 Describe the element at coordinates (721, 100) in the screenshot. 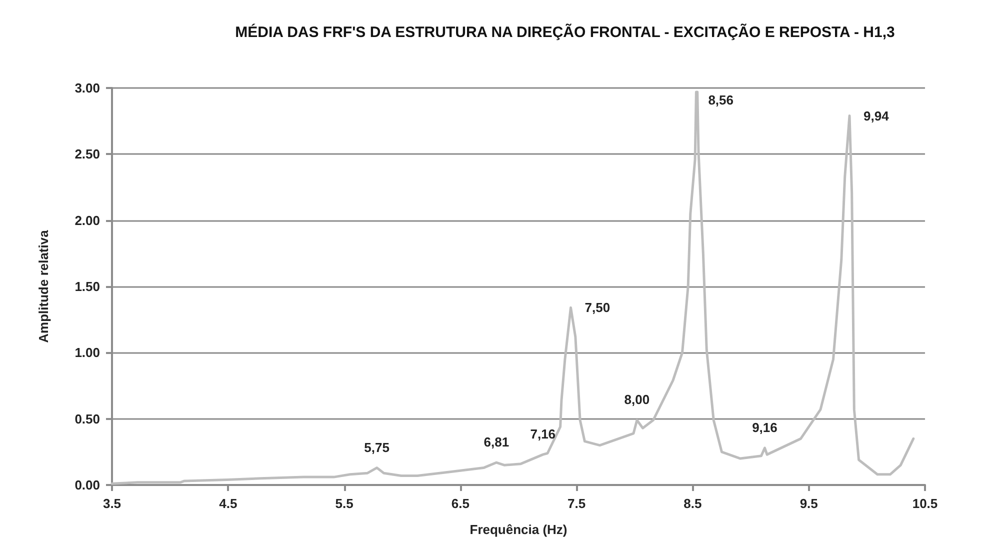

I see `annotation: 8,56` at that location.